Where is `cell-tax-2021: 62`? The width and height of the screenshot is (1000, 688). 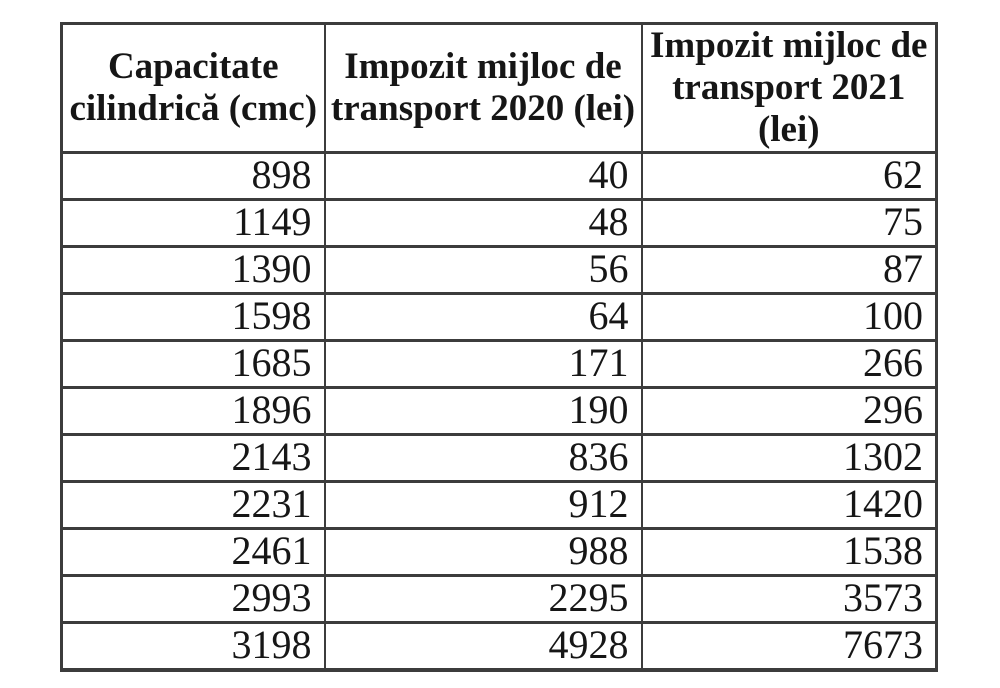 cell-tax-2021: 62 is located at coordinates (789, 176).